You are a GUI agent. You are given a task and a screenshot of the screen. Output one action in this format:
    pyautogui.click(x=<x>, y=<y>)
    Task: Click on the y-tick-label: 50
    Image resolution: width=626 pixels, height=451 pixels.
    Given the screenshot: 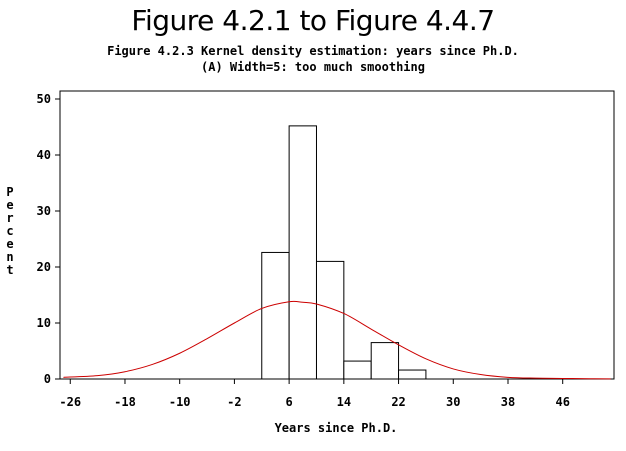 What is the action you would take?
    pyautogui.click(x=44, y=99)
    